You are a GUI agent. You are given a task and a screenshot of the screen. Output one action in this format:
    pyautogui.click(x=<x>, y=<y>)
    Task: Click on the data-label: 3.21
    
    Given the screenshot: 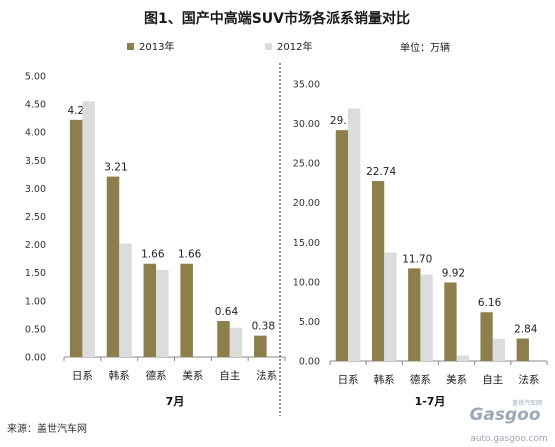 What is the action you would take?
    pyautogui.click(x=115, y=168)
    